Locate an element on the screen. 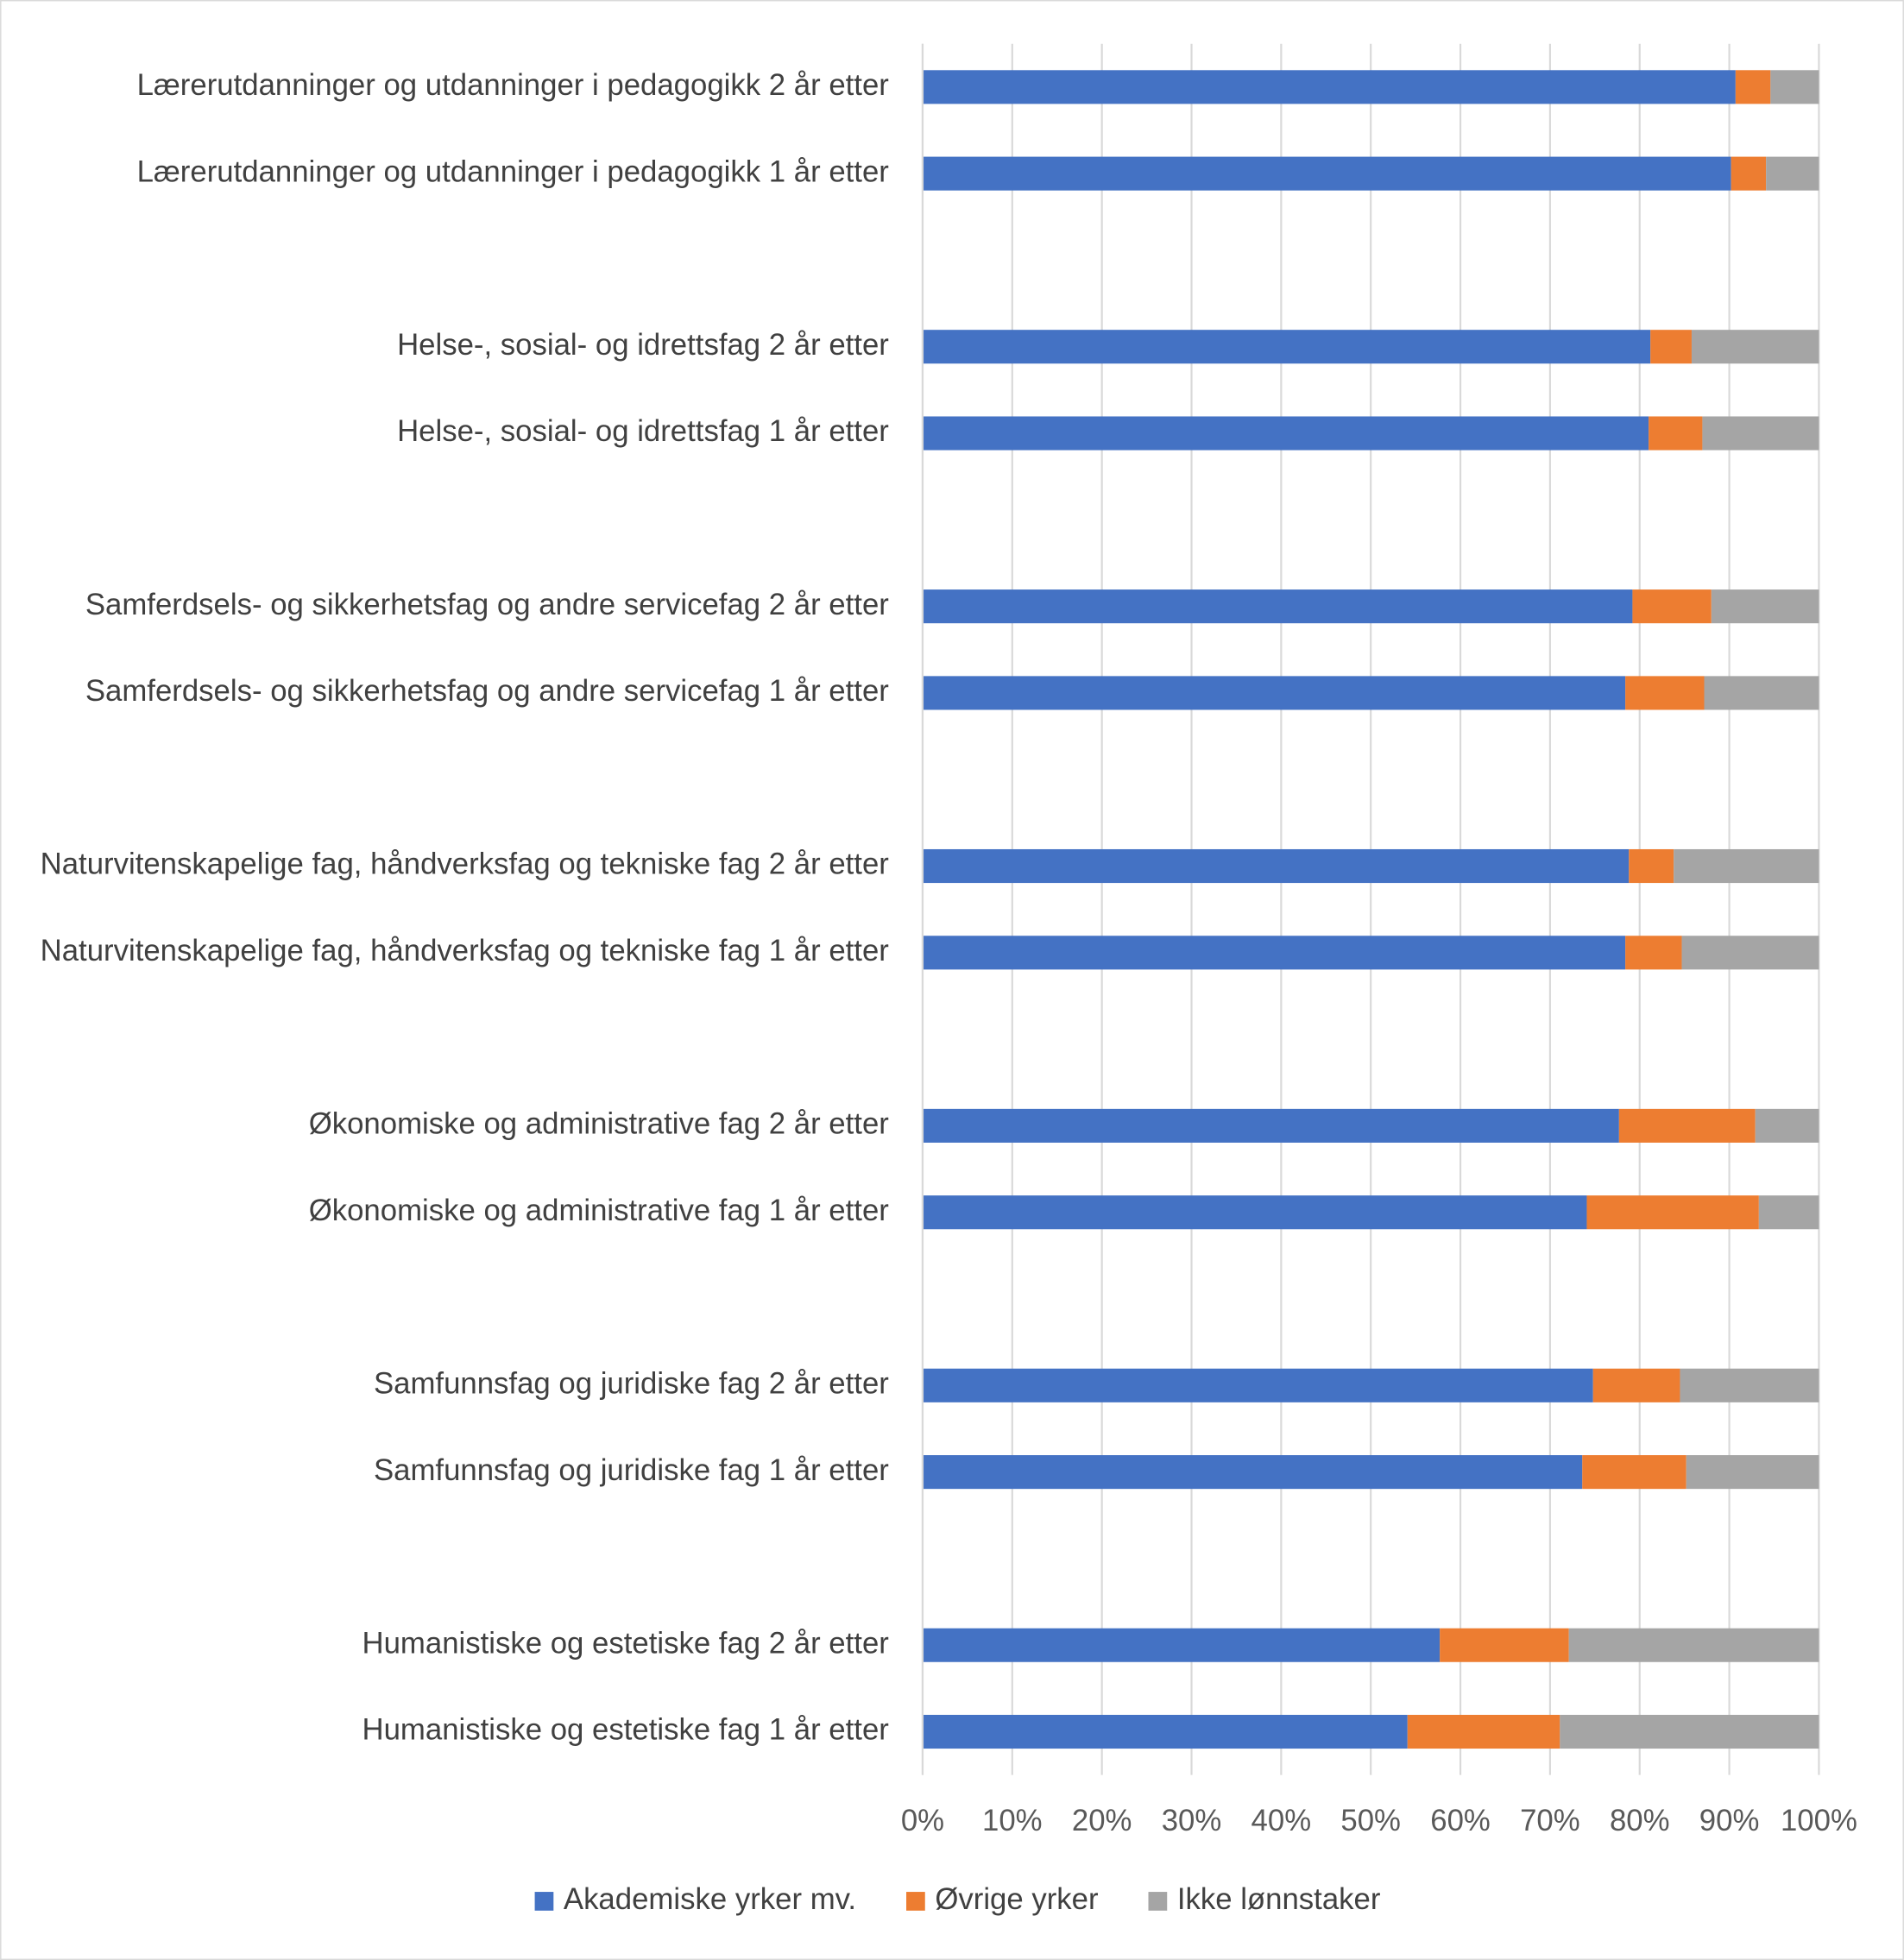 The image size is (1904, 1960). y-tick-label: Samfunnsfag og juridiske fag 2 år etter is located at coordinates (632, 1383).